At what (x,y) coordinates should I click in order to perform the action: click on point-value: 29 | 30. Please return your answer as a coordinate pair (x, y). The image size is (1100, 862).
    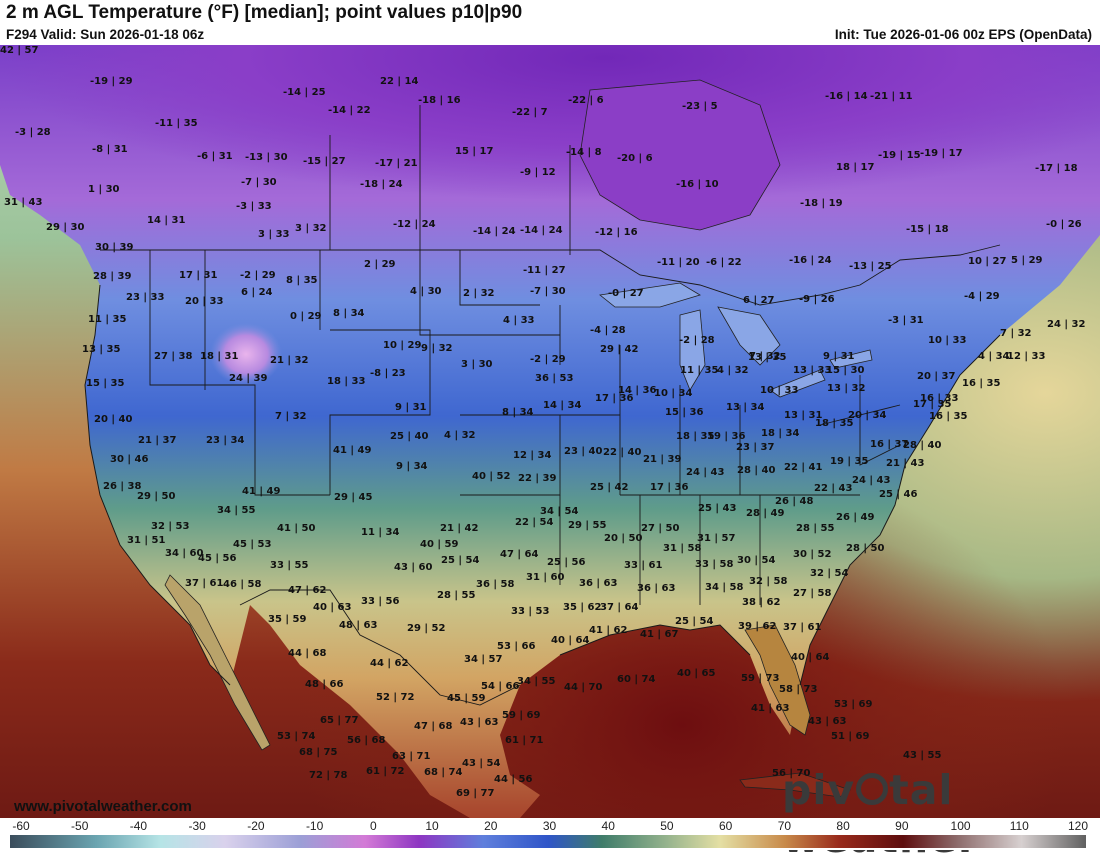
    Looking at the image, I should click on (65, 227).